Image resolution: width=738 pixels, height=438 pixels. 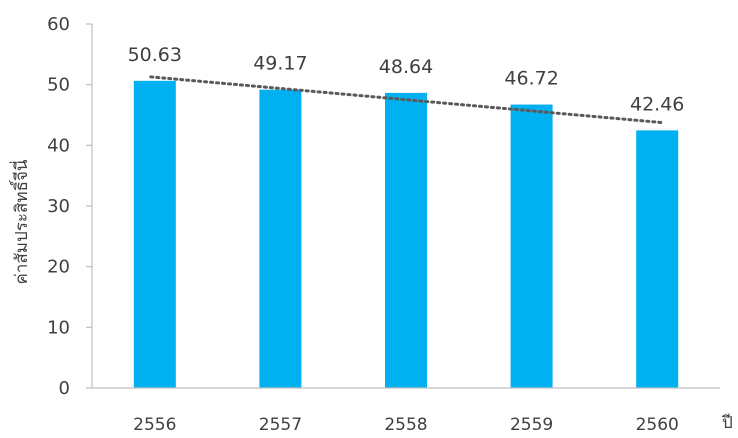 I want to click on y-axis-ticks: 0 10 20 30 40 50 60, so click(x=69, y=206).